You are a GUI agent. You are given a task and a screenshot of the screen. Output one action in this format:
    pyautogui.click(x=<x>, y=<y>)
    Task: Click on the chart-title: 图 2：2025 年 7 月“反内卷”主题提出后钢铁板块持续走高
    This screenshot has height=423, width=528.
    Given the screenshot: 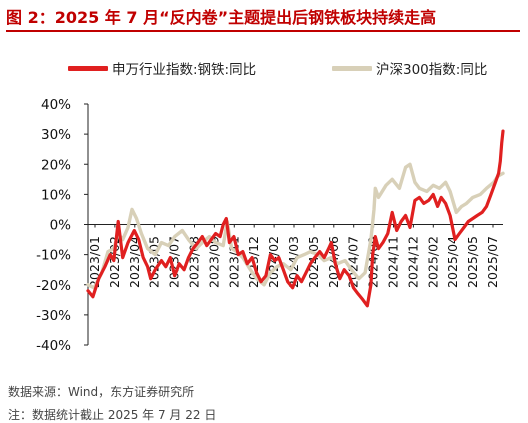 What is the action you would take?
    pyautogui.click(x=221, y=17)
    